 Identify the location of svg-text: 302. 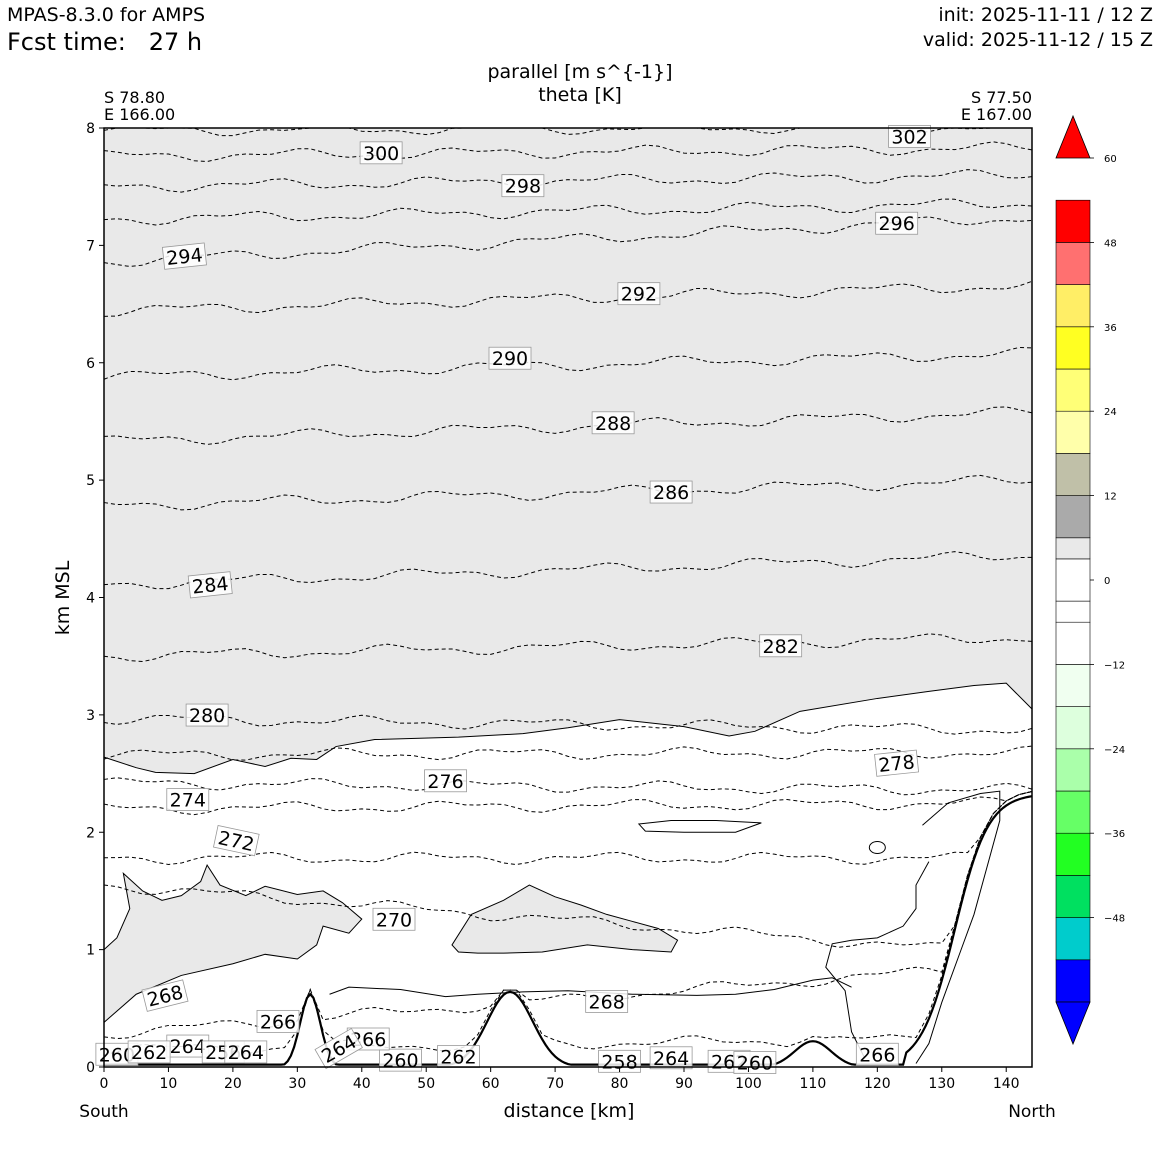
(909, 137).